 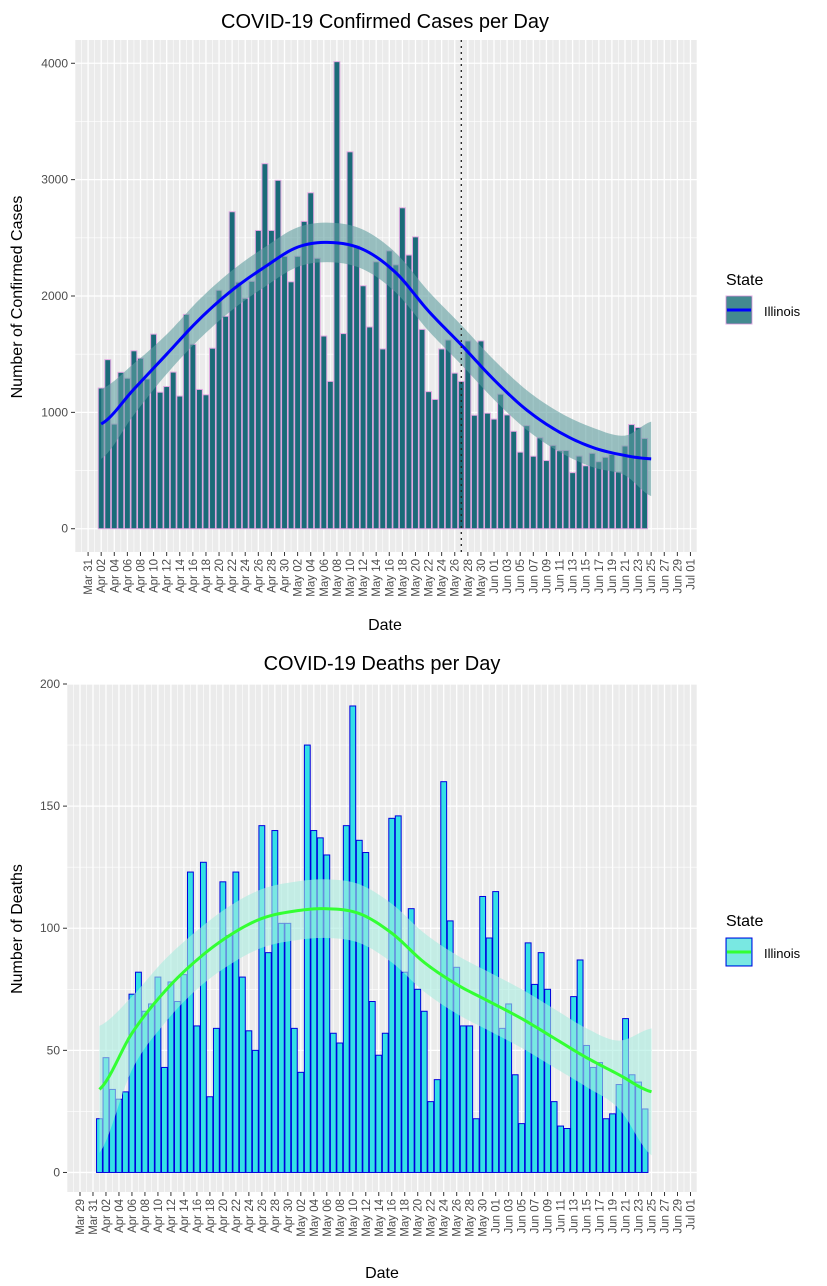 What do you see at coordinates (561, 576) in the screenshot?
I see `cases-x-tick-label: Jun 11` at bounding box center [561, 576].